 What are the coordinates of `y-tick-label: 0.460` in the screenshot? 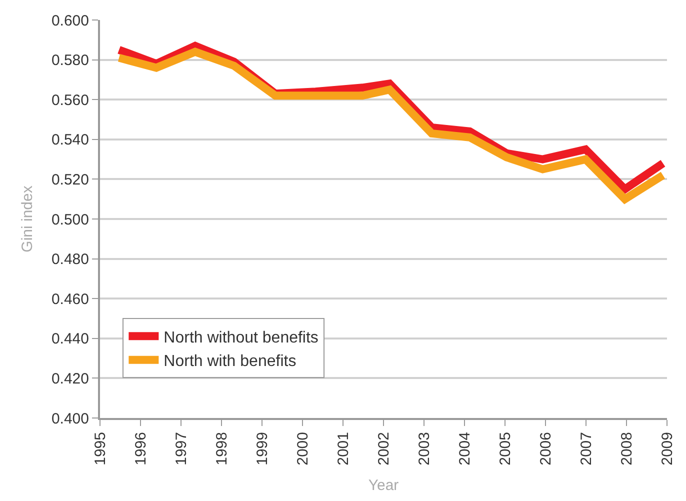 It's located at (70, 299).